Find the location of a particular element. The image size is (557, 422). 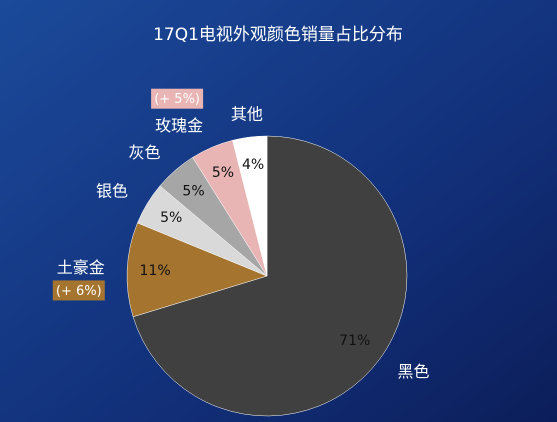

chart-title: 17Q1电视外观颜色销量占比分布 is located at coordinates (278, 35).